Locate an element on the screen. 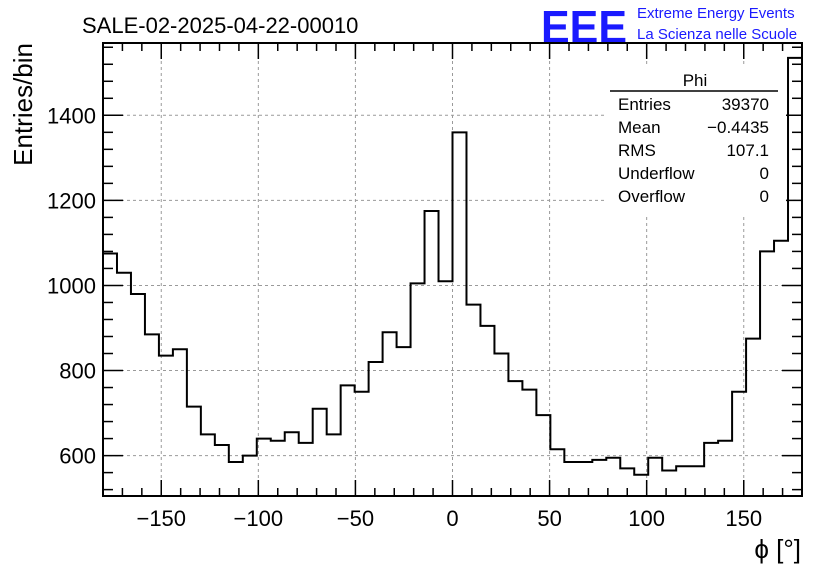  stat-value-mean: −0.4435 is located at coordinates (738, 127).